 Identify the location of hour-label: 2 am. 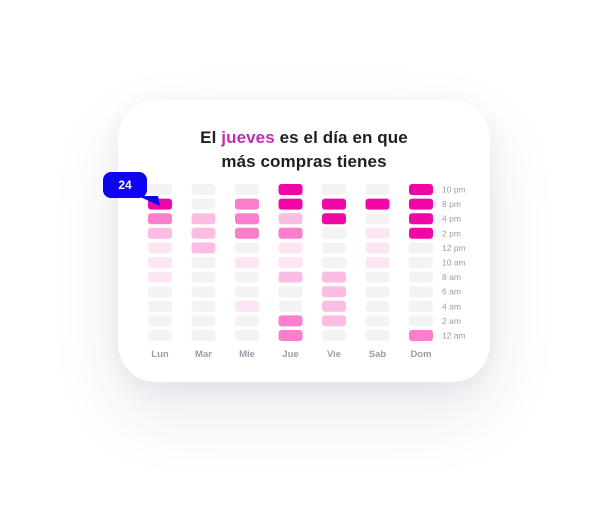
(451, 321).